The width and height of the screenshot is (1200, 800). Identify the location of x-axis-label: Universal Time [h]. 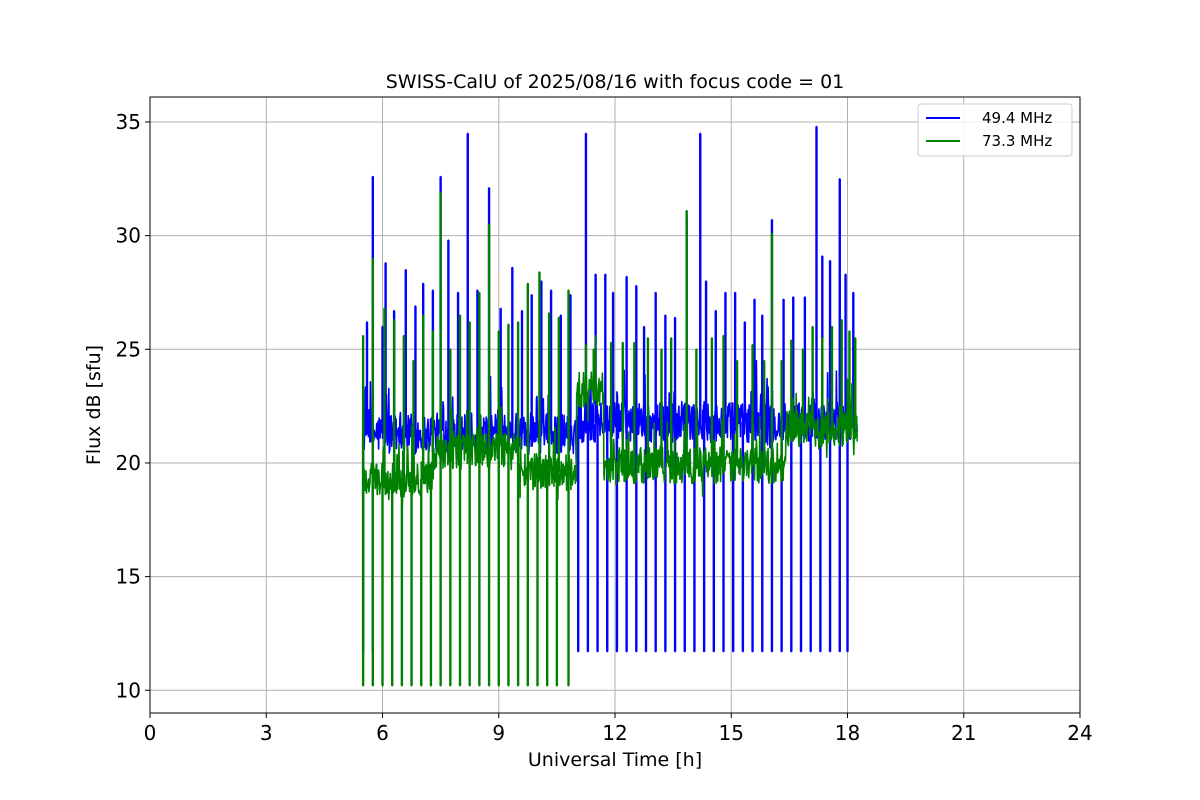
(615, 760).